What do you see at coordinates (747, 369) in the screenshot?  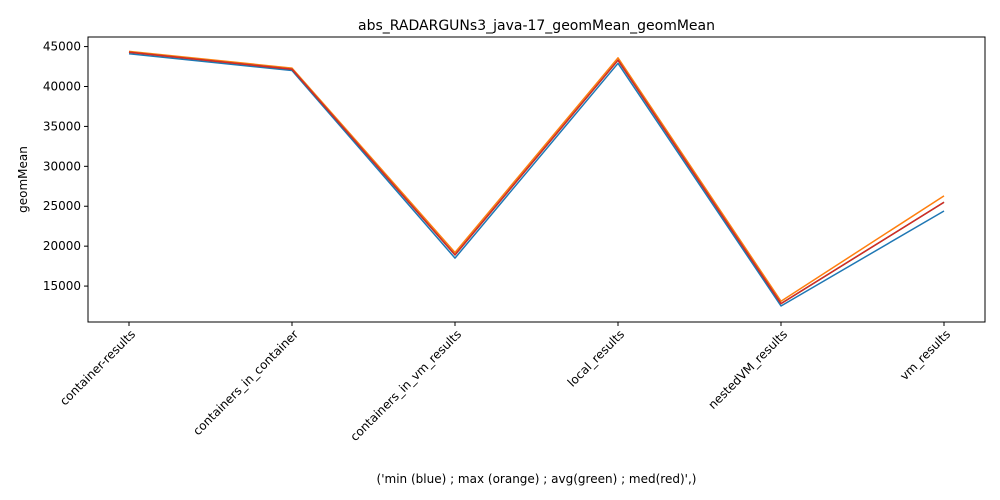 I see `x-tick-label: nestedVM_results` at bounding box center [747, 369].